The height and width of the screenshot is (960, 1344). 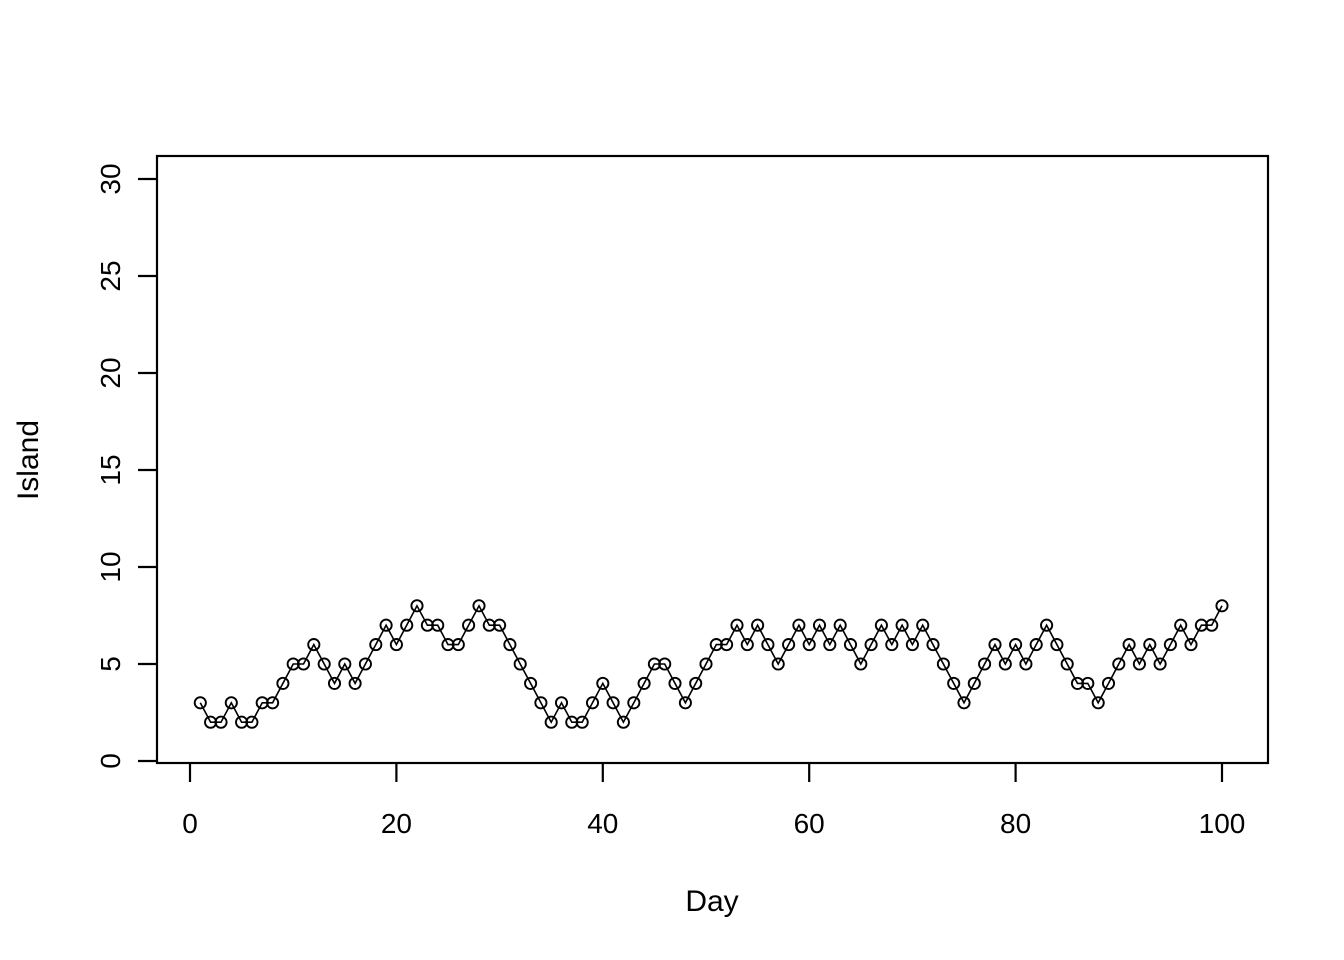 I want to click on y-tick-label: 20, so click(x=110, y=372).